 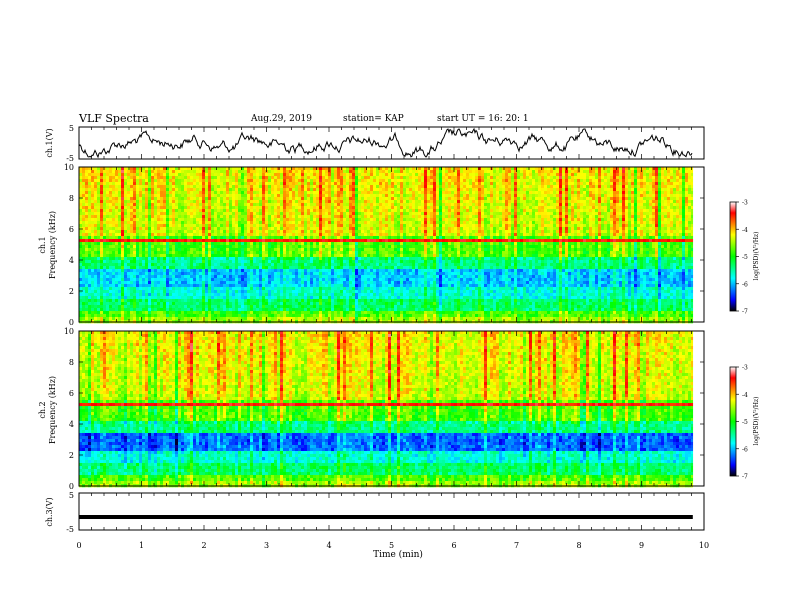 What do you see at coordinates (52, 245) in the screenshot?
I see `ch1-spectrogram-ylabel-frequency: Frequency (kHz)` at bounding box center [52, 245].